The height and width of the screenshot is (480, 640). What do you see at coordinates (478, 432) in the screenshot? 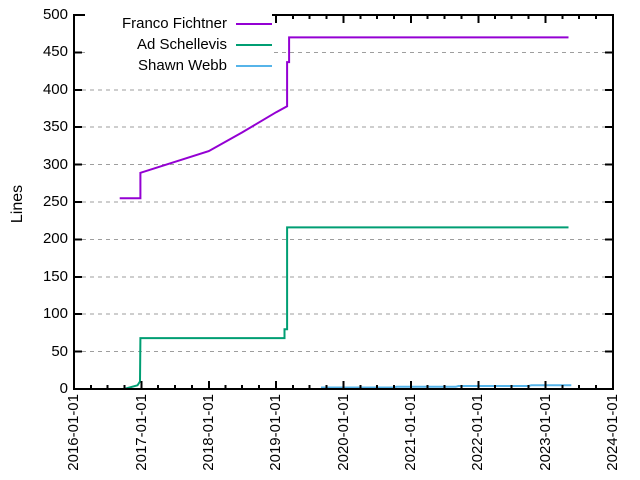
I see `x-tick-label: 2022-01-01` at bounding box center [478, 432].